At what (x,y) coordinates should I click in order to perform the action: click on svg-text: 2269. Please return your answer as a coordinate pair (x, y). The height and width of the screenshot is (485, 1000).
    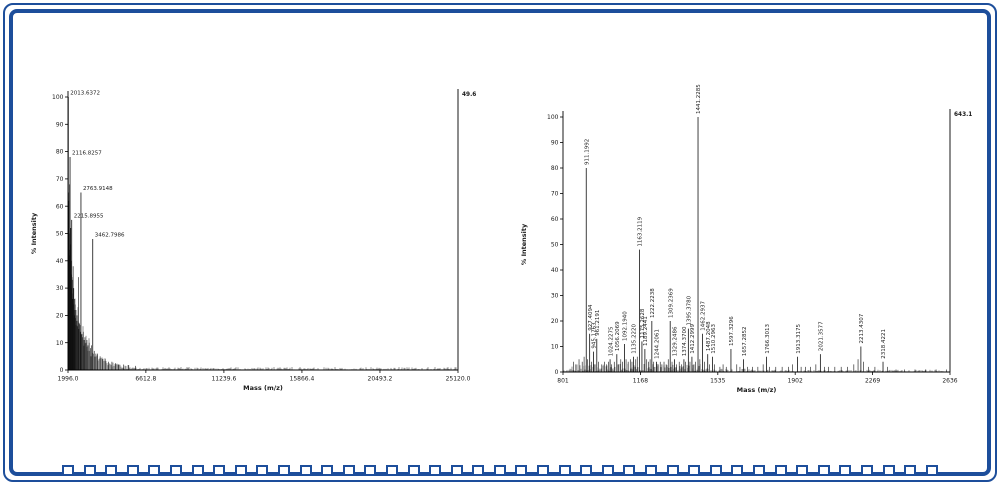
    Looking at the image, I should click on (872, 381).